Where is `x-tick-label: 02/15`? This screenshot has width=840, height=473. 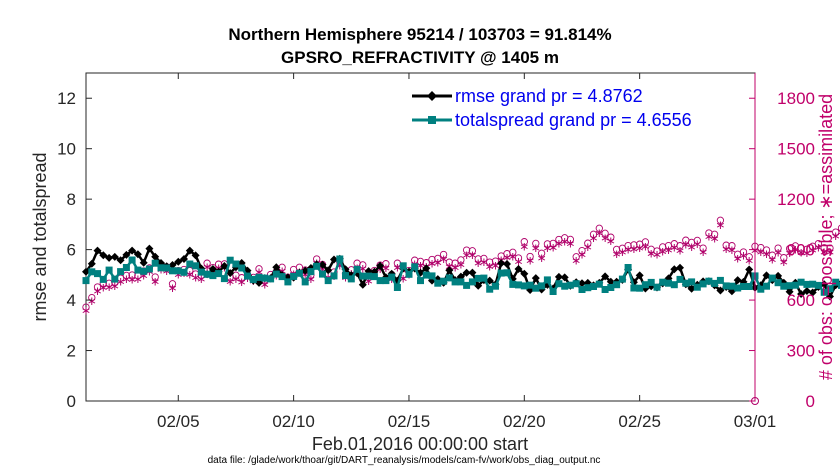
x-tick-label: 02/15 is located at coordinates (409, 421).